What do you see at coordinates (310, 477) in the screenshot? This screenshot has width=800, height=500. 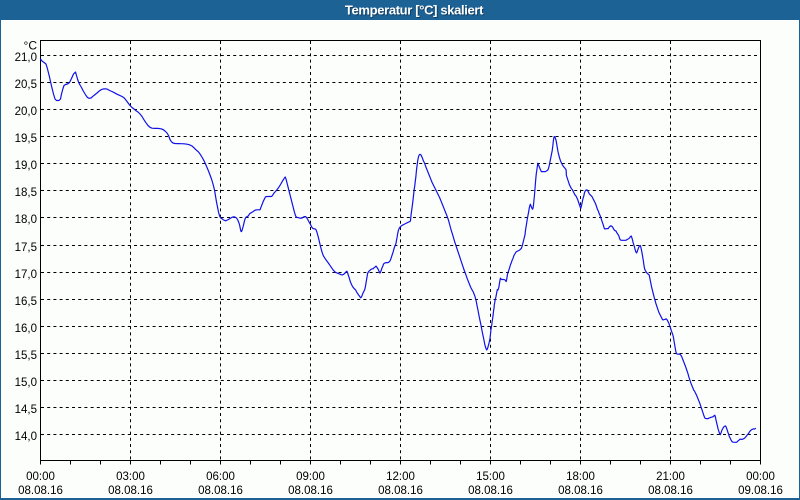 I see `svg-text: 09:00` at bounding box center [310, 477].